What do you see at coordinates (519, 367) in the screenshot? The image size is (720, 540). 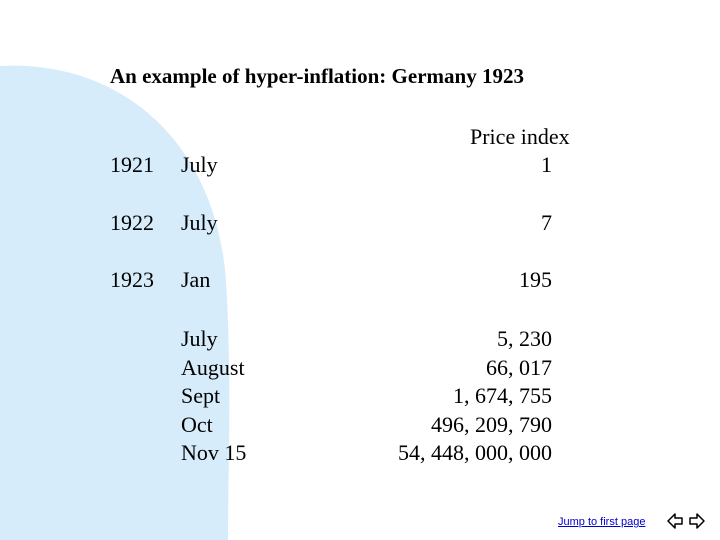 I see `value-item: 66, 017` at bounding box center [519, 367].